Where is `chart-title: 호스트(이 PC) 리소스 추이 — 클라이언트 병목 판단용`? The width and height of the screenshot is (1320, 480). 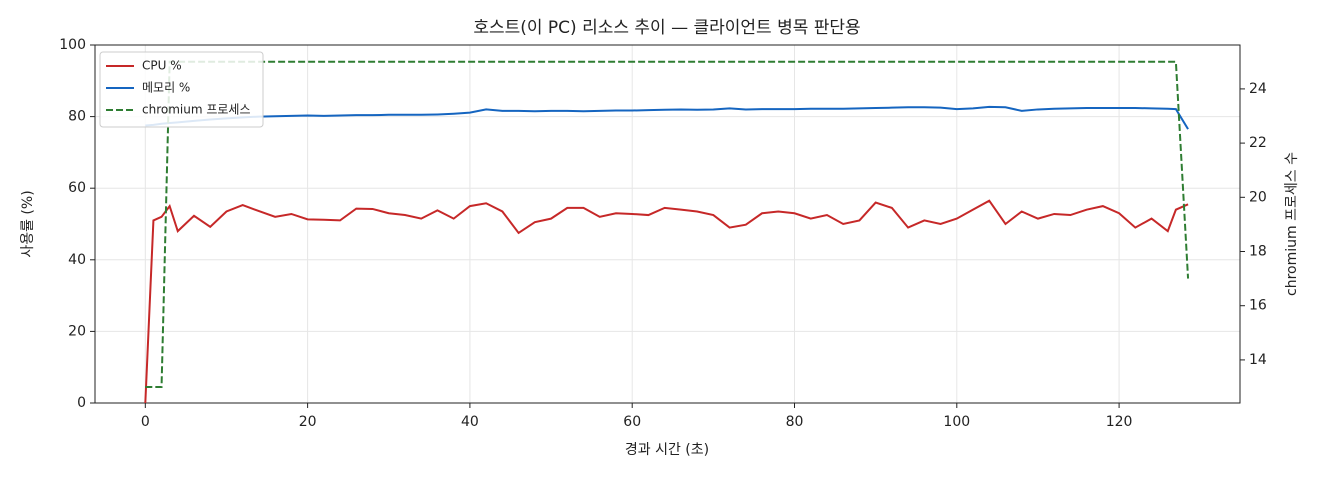 chart-title: 호스트(이 PC) 리소스 추이 — 클라이언트 병목 판단용 is located at coordinates (666, 28).